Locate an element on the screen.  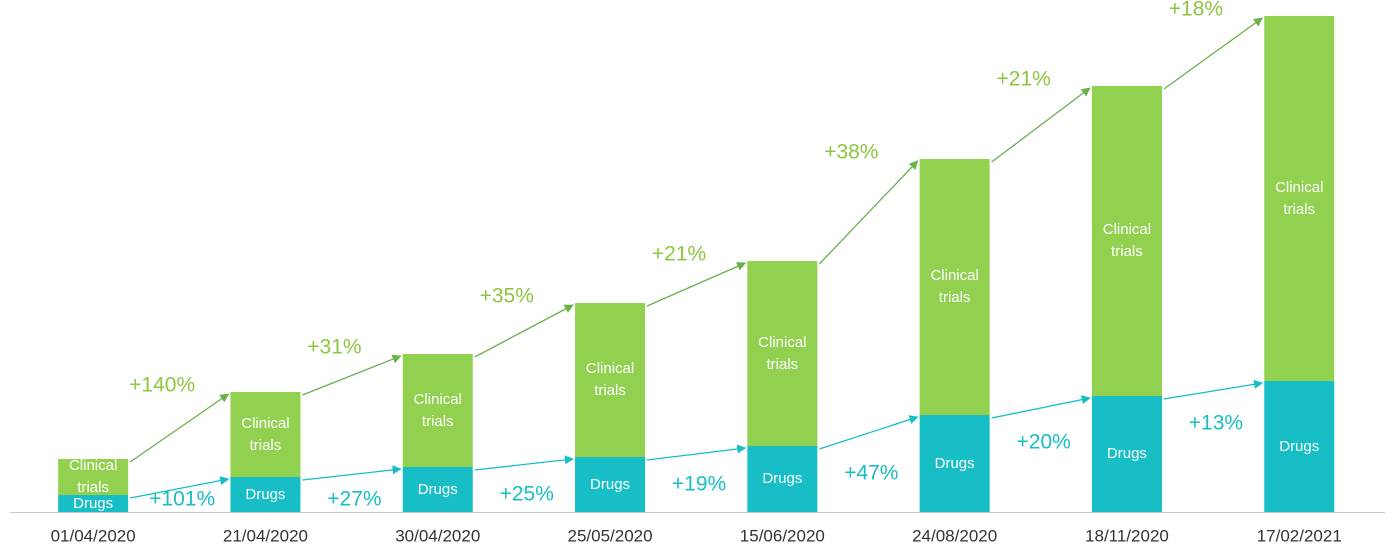
growth-label: +27% is located at coordinates (354, 499).